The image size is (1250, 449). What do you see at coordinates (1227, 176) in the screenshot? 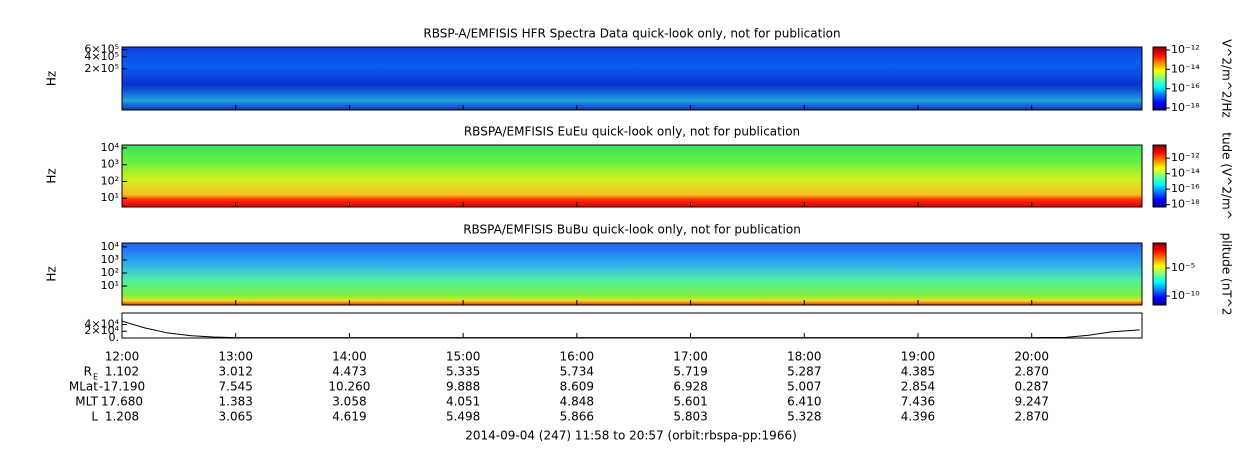
I see `colorbar-label: tude (V^2/m^` at bounding box center [1227, 176].